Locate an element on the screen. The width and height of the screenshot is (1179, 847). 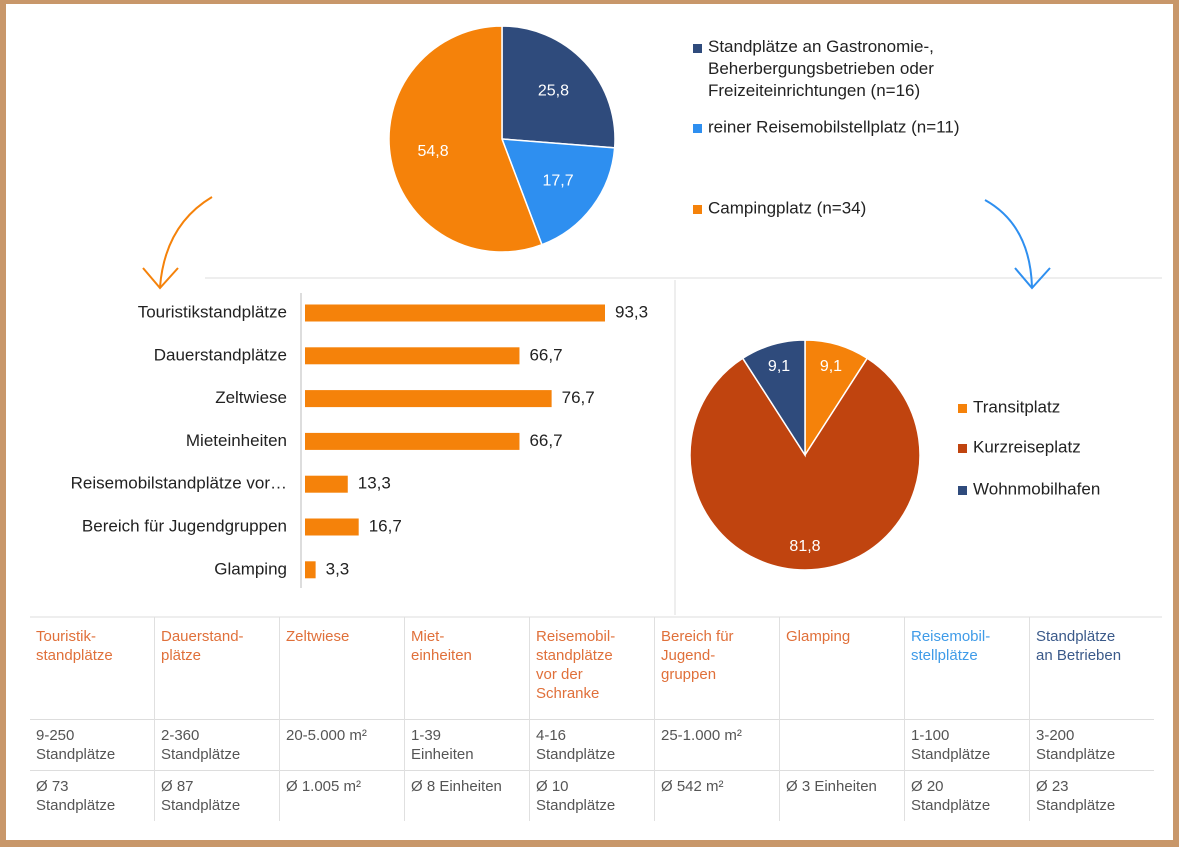
legend-label: Transitplatz is located at coordinates (1016, 406).